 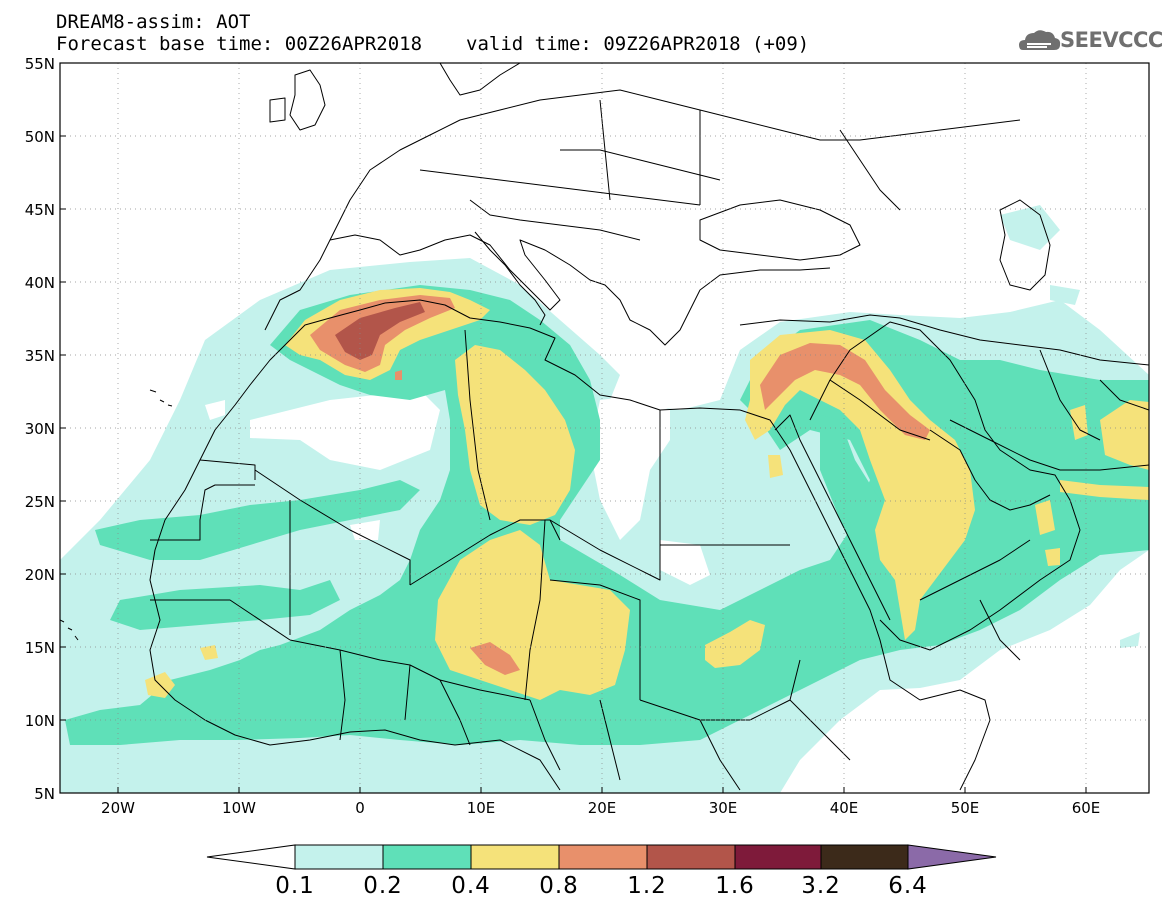 I want to click on lat-label: 30N, so click(x=40, y=429).